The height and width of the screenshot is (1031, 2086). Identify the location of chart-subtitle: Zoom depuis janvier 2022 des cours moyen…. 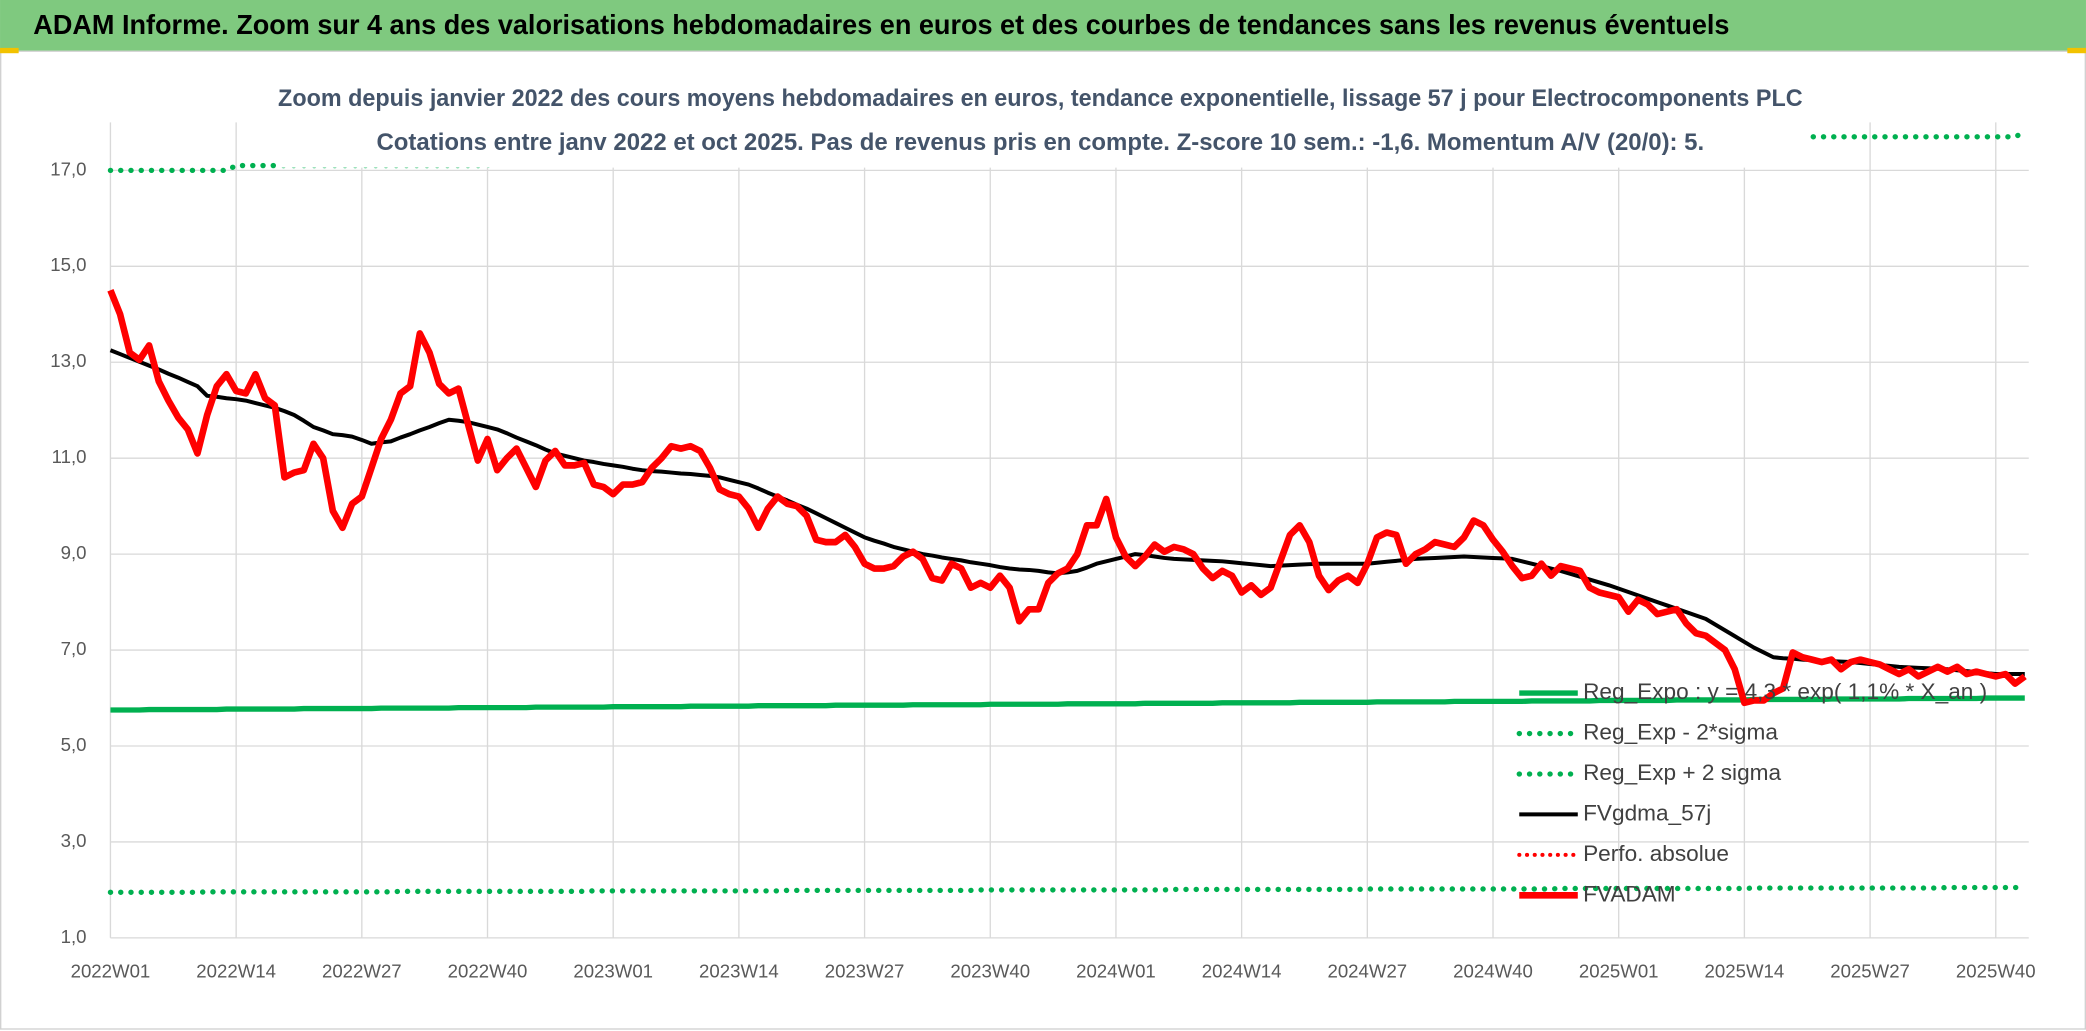
(1040, 98).